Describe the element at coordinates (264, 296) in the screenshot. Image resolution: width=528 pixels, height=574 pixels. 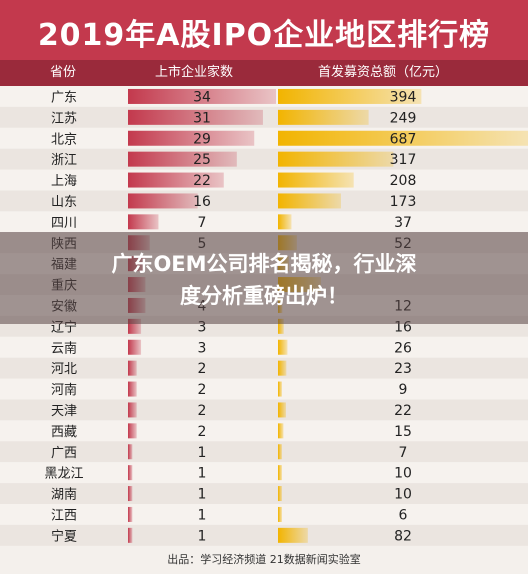
I see `banner-line-2: 度分析重磅出炉！` at that location.